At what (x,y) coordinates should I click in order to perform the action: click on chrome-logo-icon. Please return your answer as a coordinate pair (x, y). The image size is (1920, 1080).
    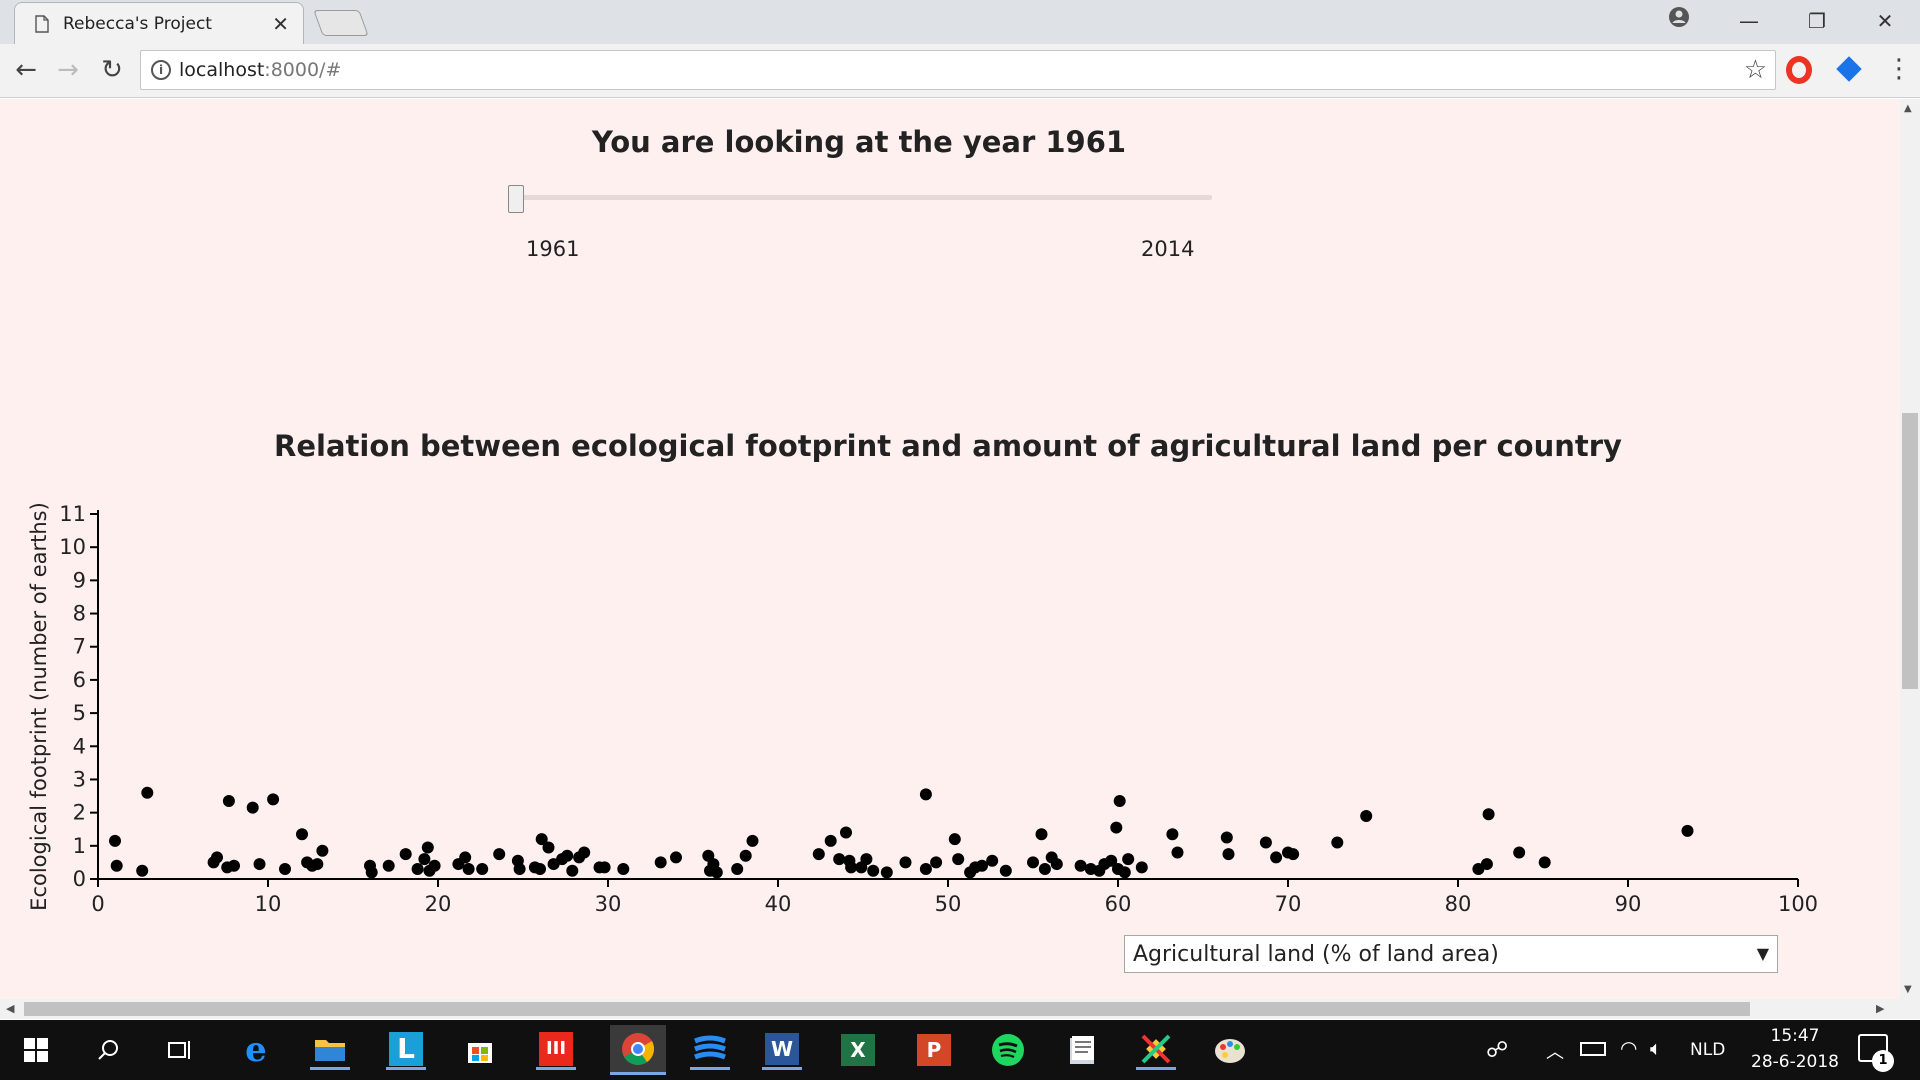
    Looking at the image, I should click on (638, 1048).